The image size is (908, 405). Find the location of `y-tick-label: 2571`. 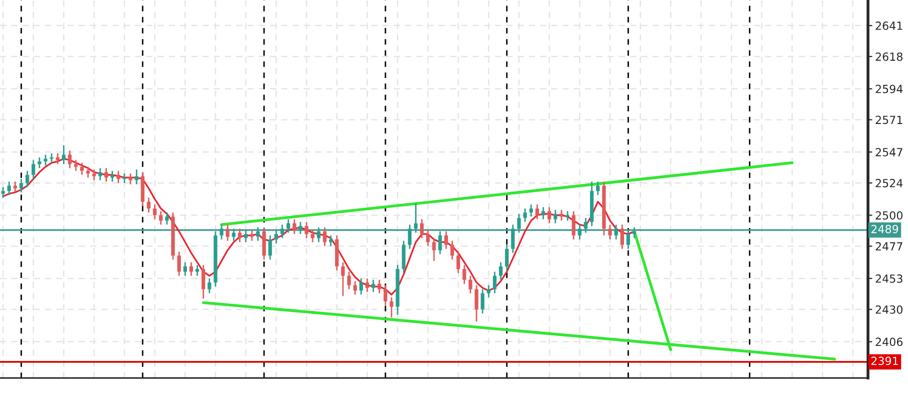

y-tick-label: 2571 is located at coordinates (889, 120).